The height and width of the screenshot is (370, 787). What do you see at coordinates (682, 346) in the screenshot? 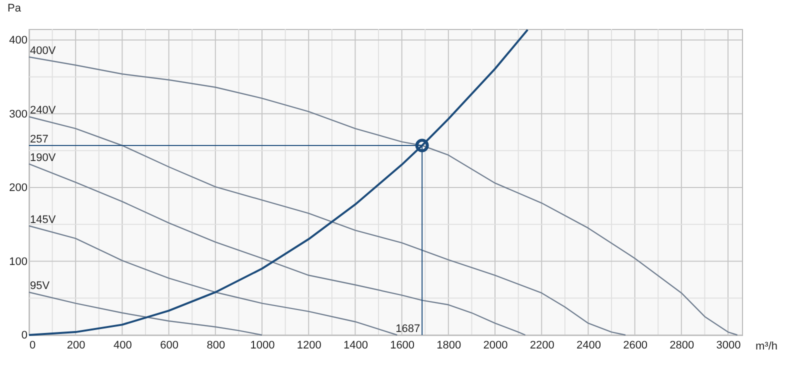
I see `x-tick-label: 2800` at bounding box center [682, 346].